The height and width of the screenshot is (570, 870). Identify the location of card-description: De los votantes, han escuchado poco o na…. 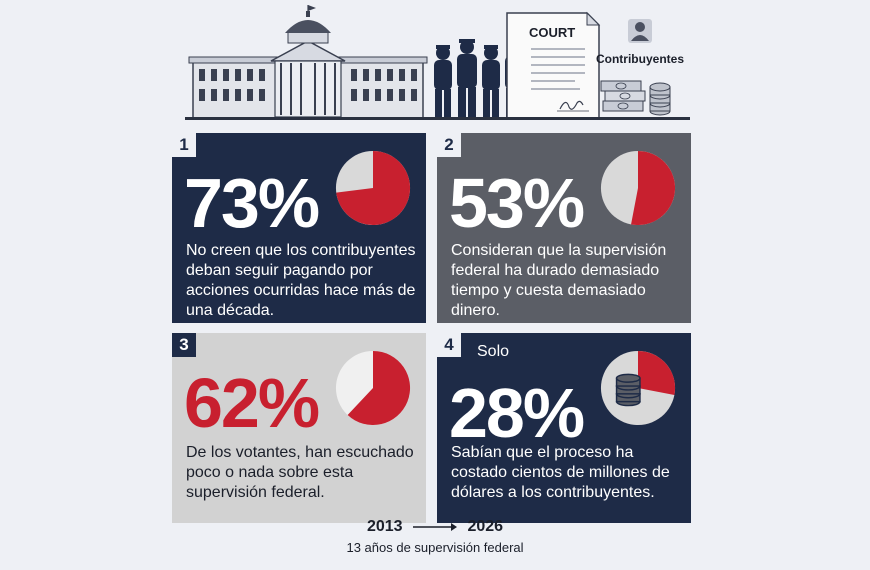
(300, 472).